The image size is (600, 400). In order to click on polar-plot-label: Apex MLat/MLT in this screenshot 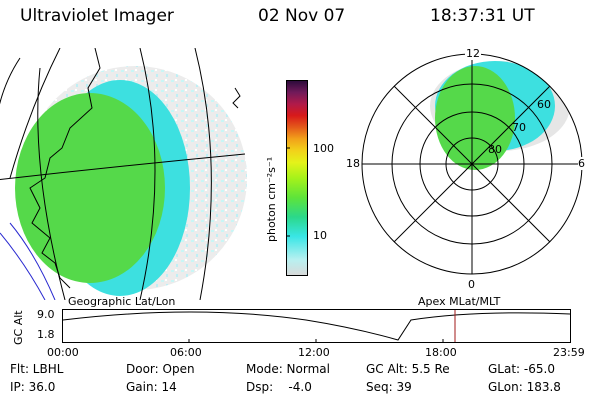, I will do `click(459, 301)`.